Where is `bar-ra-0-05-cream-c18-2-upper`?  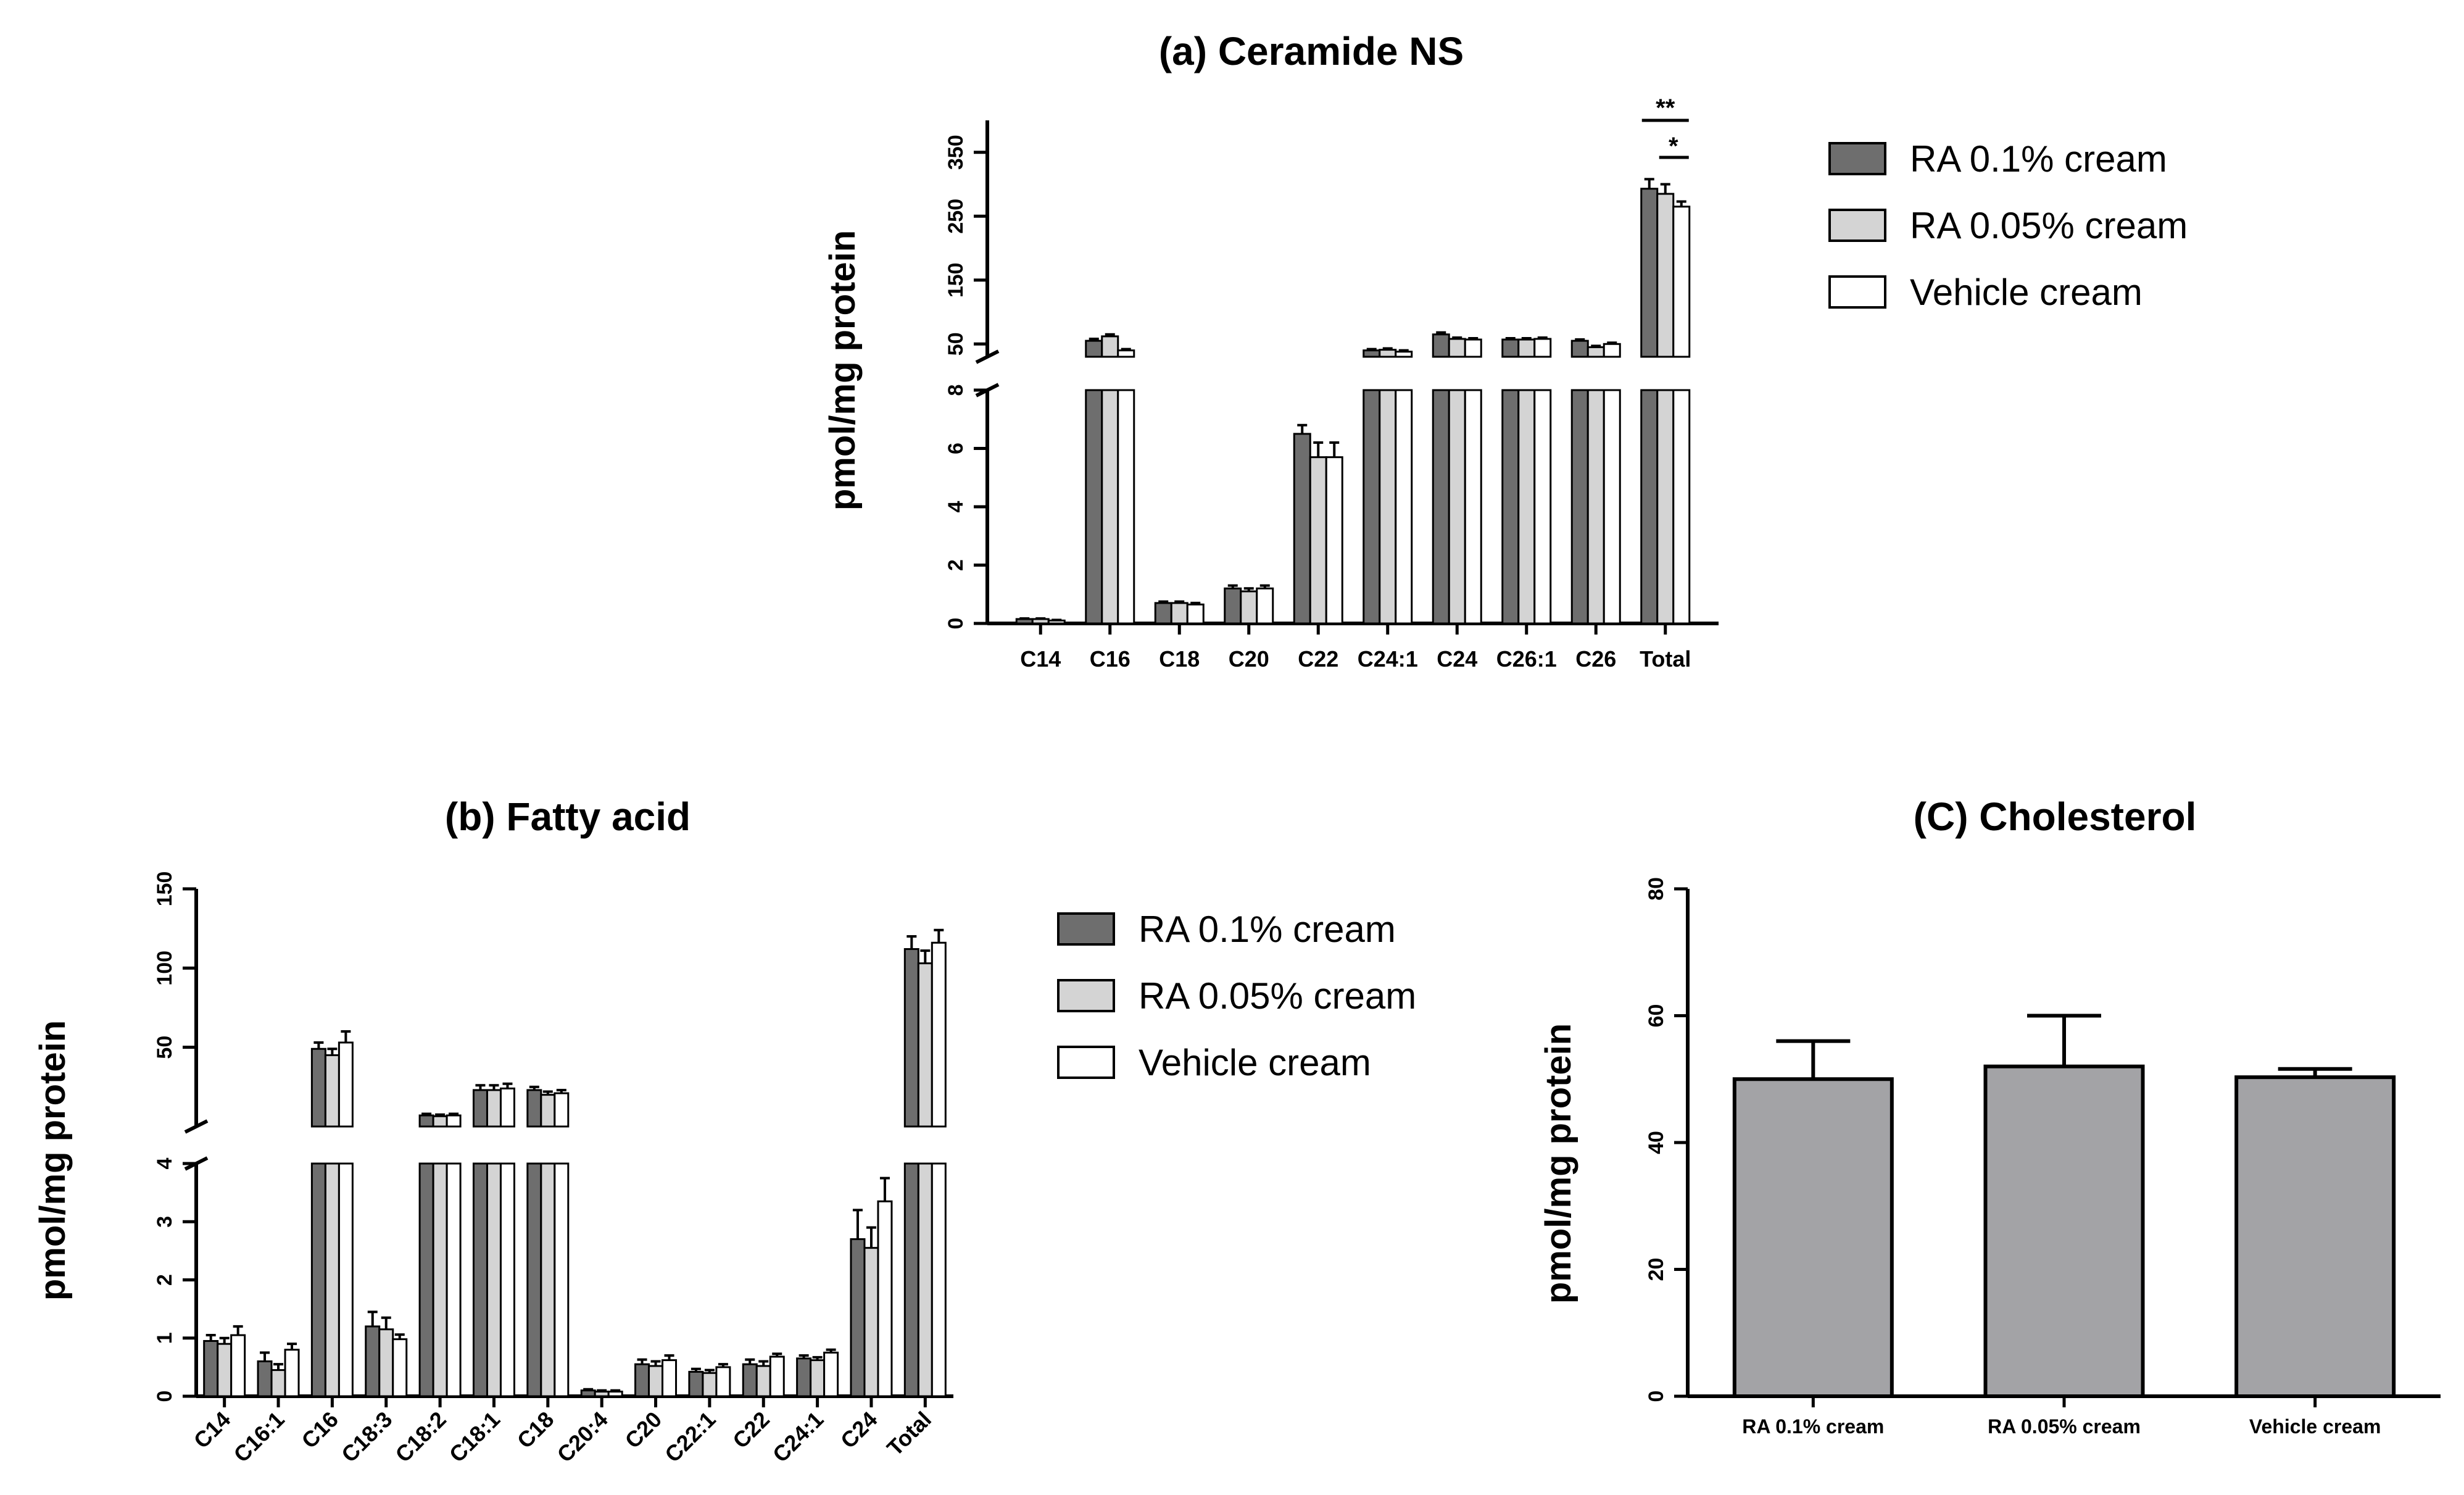 bar-ra-0-05-cream-c18-2-upper is located at coordinates (440, 1121).